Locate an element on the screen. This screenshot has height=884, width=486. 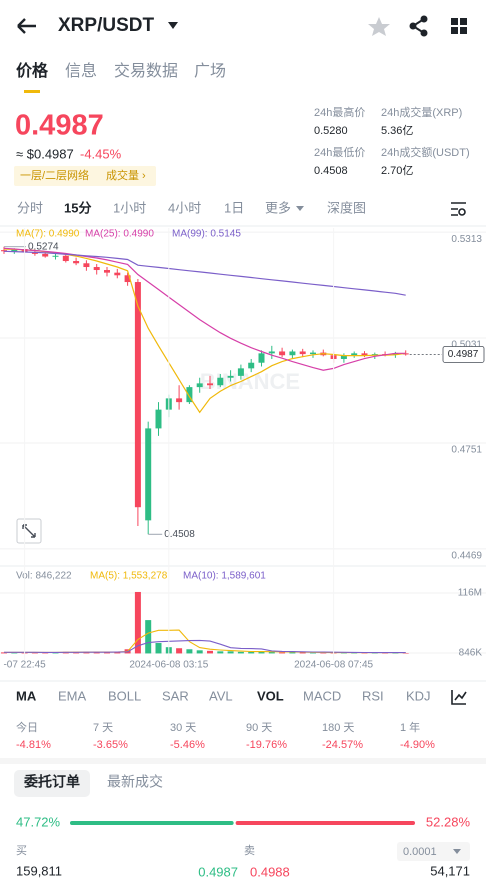
precision: 0.0001 is located at coordinates (420, 852).